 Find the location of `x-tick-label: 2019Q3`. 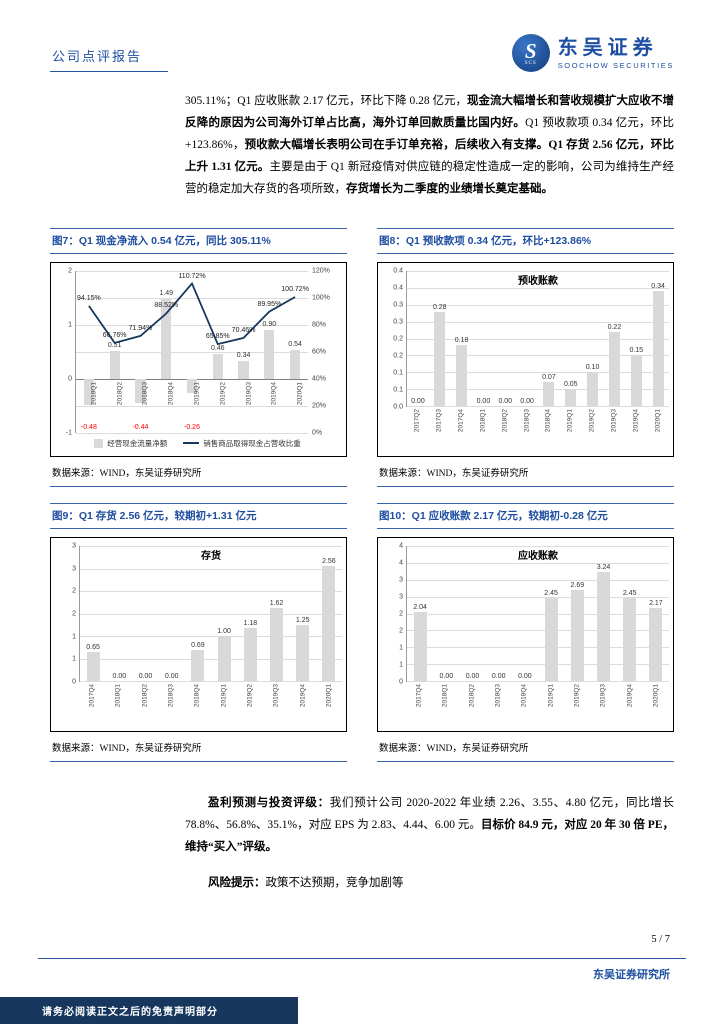

x-tick-label: 2019Q3 is located at coordinates (249, 393).